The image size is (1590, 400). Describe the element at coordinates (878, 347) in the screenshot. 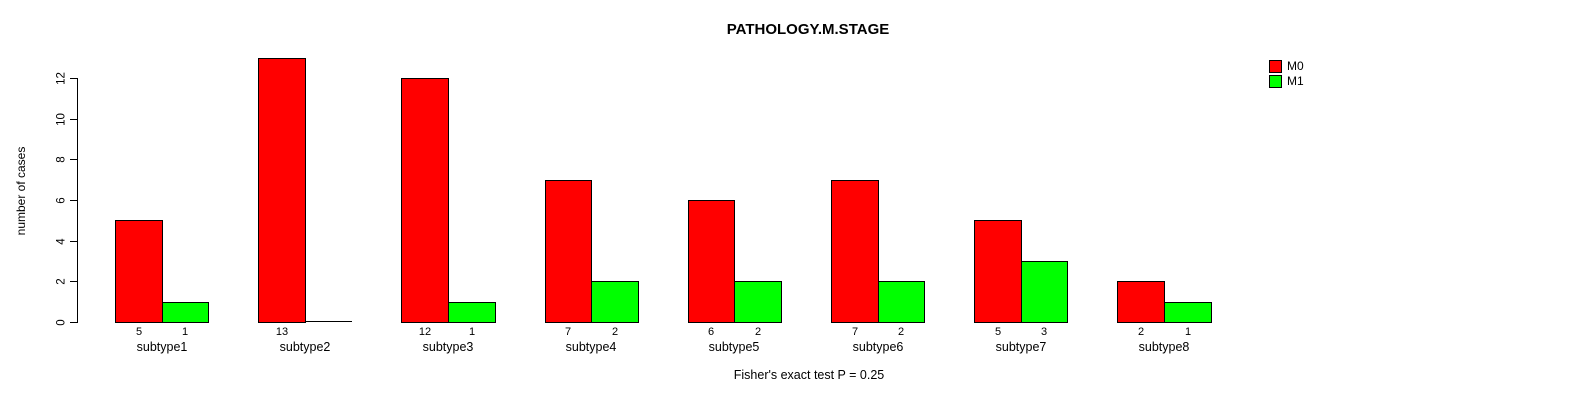

I see `x-category-label: subtype6` at that location.